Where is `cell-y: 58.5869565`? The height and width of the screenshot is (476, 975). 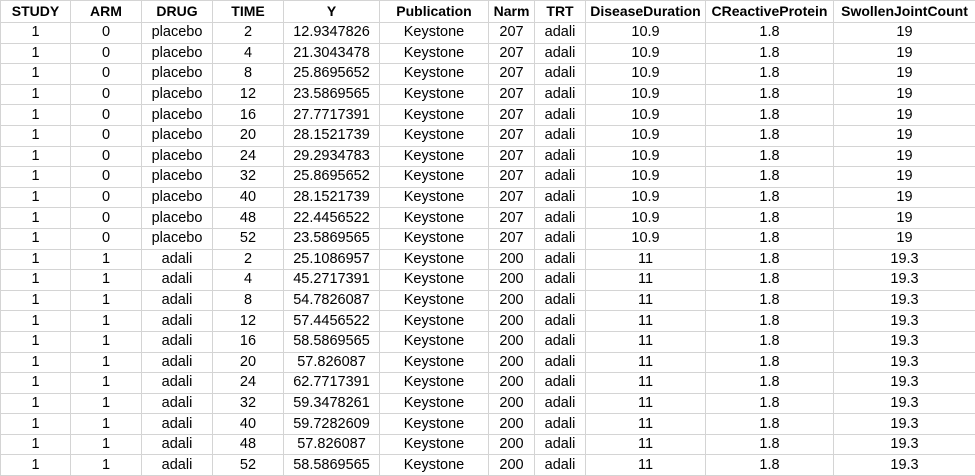 cell-y: 58.5869565 is located at coordinates (332, 341).